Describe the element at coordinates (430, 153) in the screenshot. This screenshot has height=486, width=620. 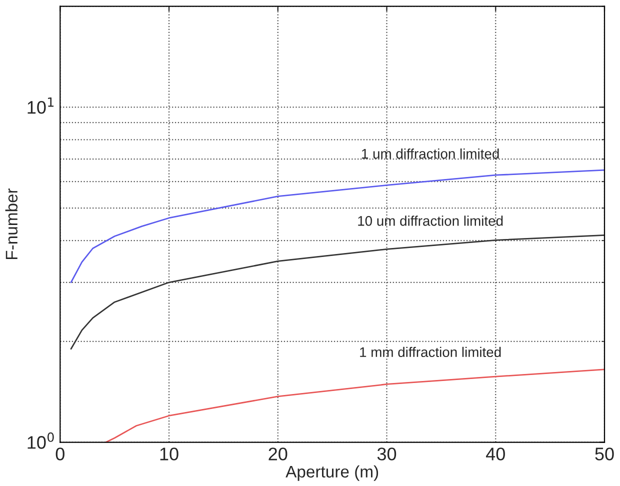
I see `annotation: 1 um diffraction limited` at that location.